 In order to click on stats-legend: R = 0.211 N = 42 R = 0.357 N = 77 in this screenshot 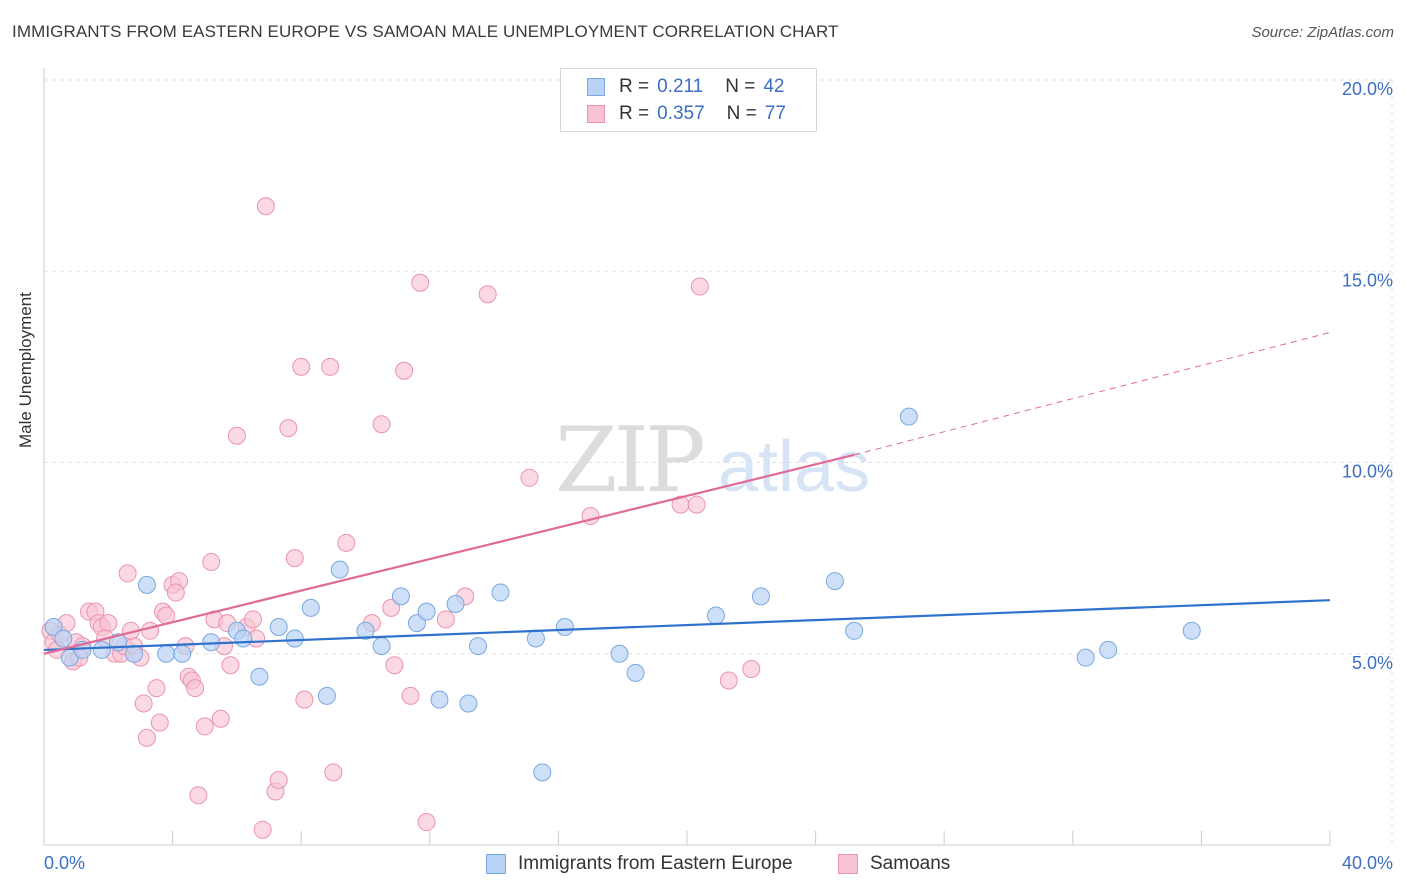, I will do `click(688, 100)`.